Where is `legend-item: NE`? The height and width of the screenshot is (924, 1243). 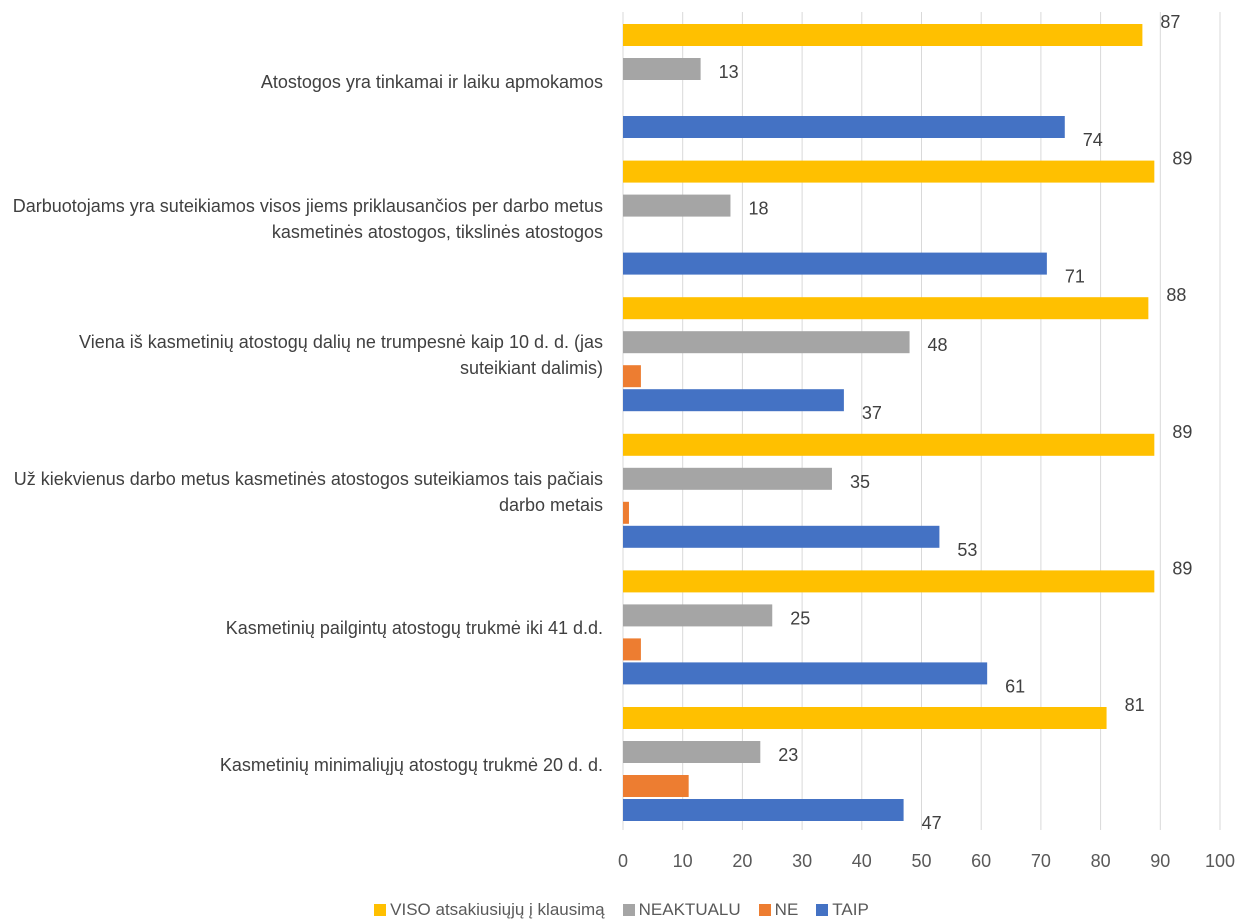 legend-item: NE is located at coordinates (778, 910).